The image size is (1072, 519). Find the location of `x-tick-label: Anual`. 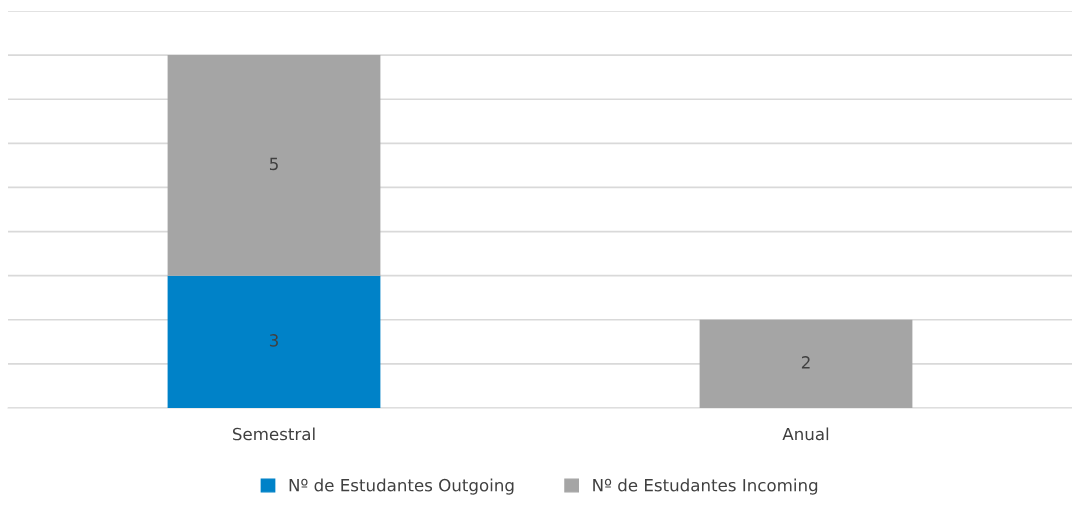

x-tick-label: Anual is located at coordinates (805, 434).